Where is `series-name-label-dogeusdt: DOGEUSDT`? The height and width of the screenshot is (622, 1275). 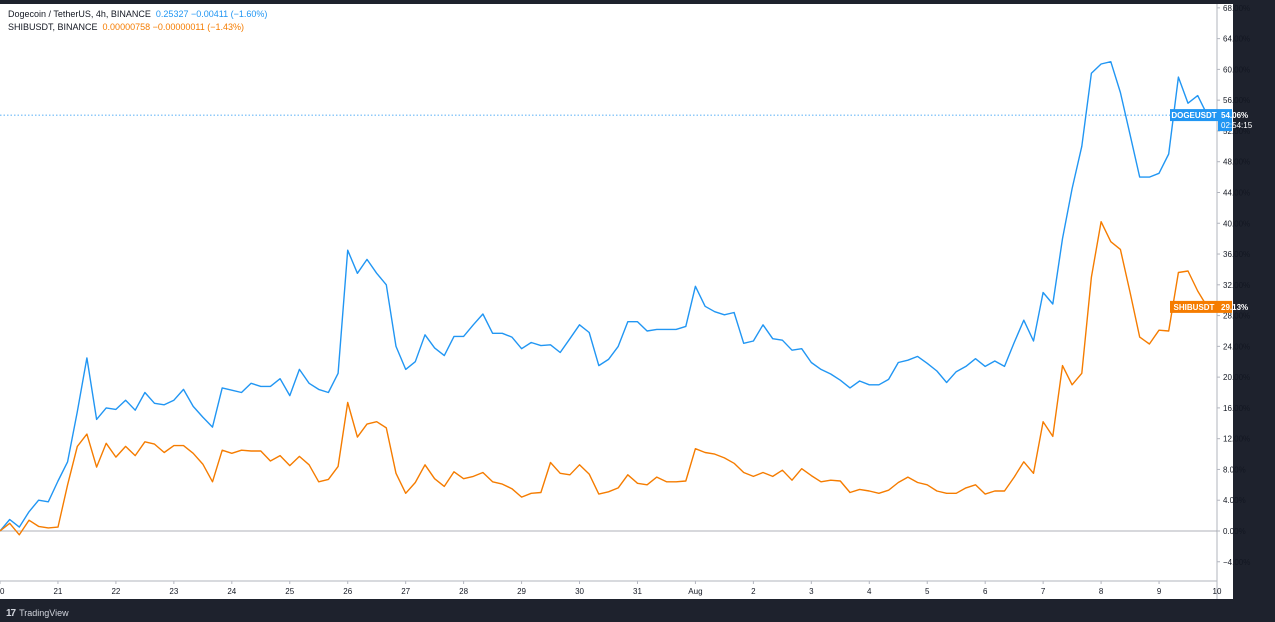 series-name-label-dogeusdt: DOGEUSDT is located at coordinates (1193, 115).